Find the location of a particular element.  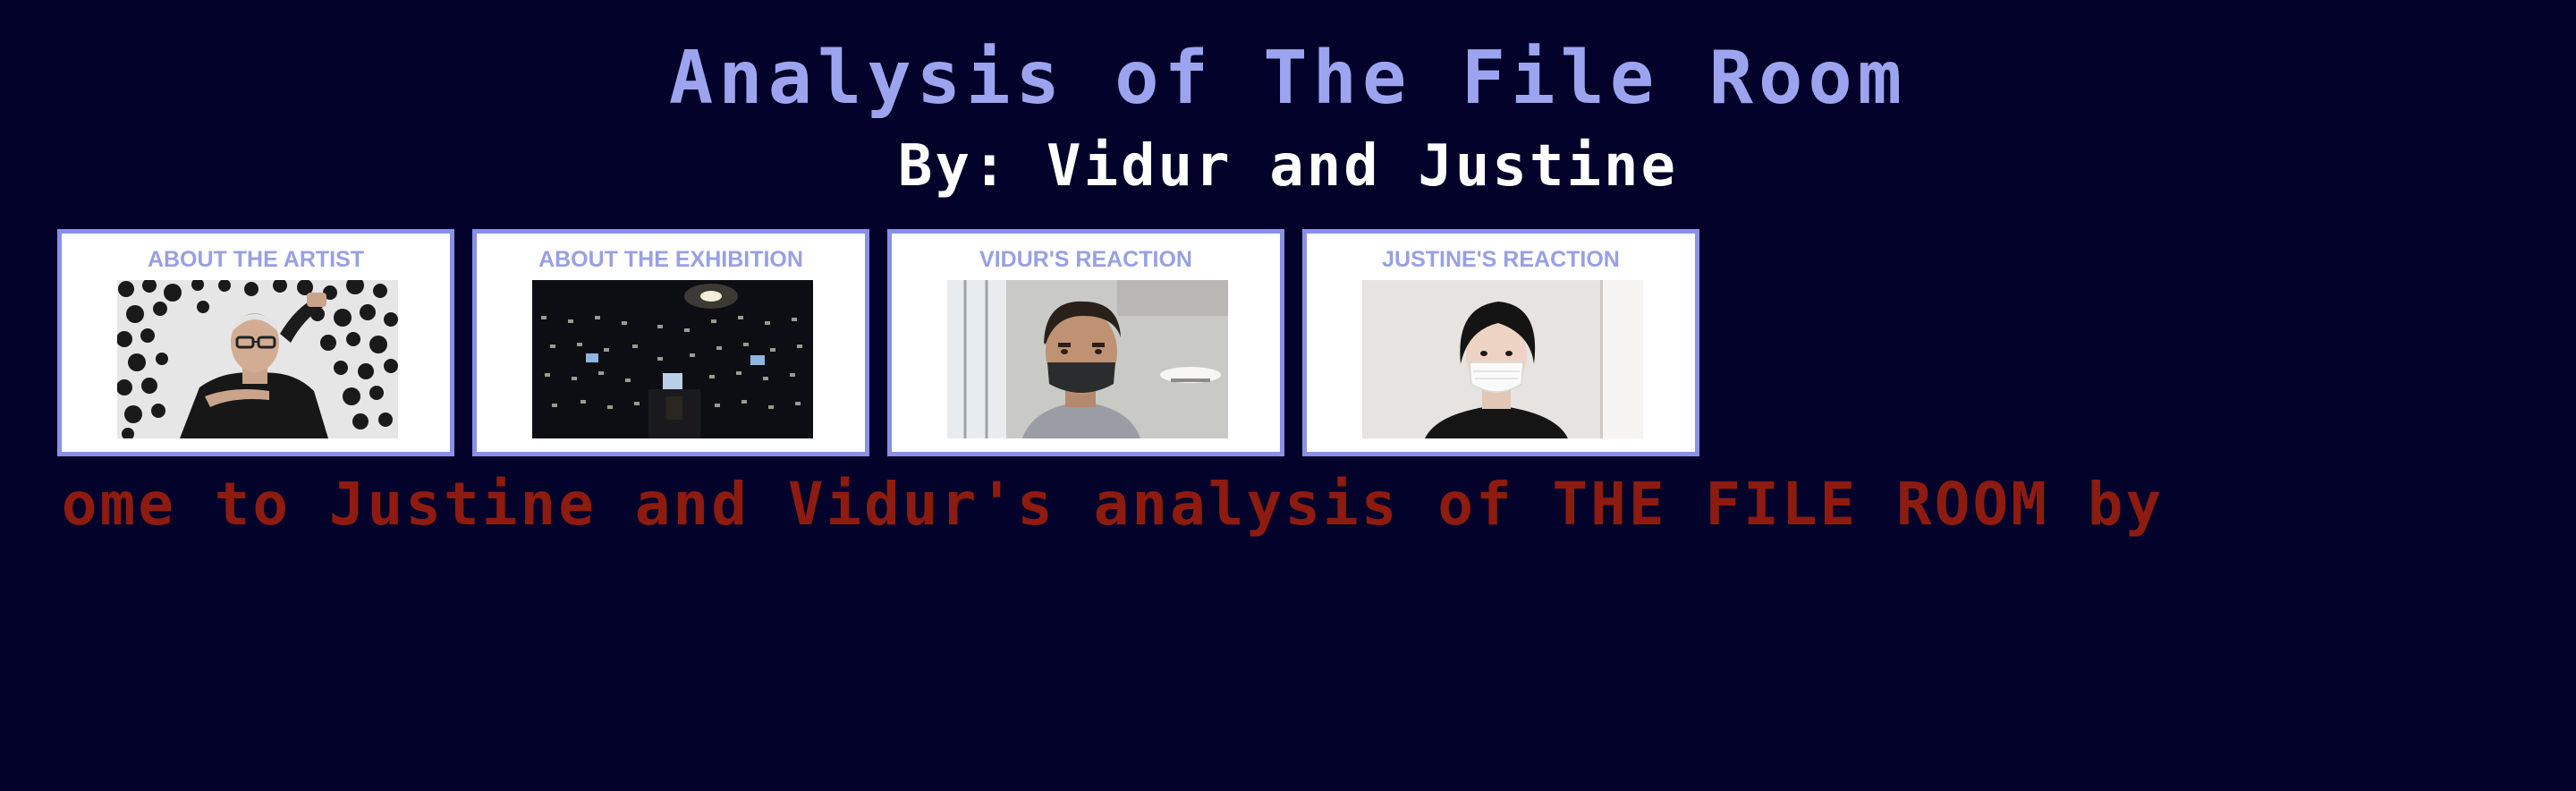

card-vidurs-reaction: VIDUR'S REACTION is located at coordinates (1085, 342).